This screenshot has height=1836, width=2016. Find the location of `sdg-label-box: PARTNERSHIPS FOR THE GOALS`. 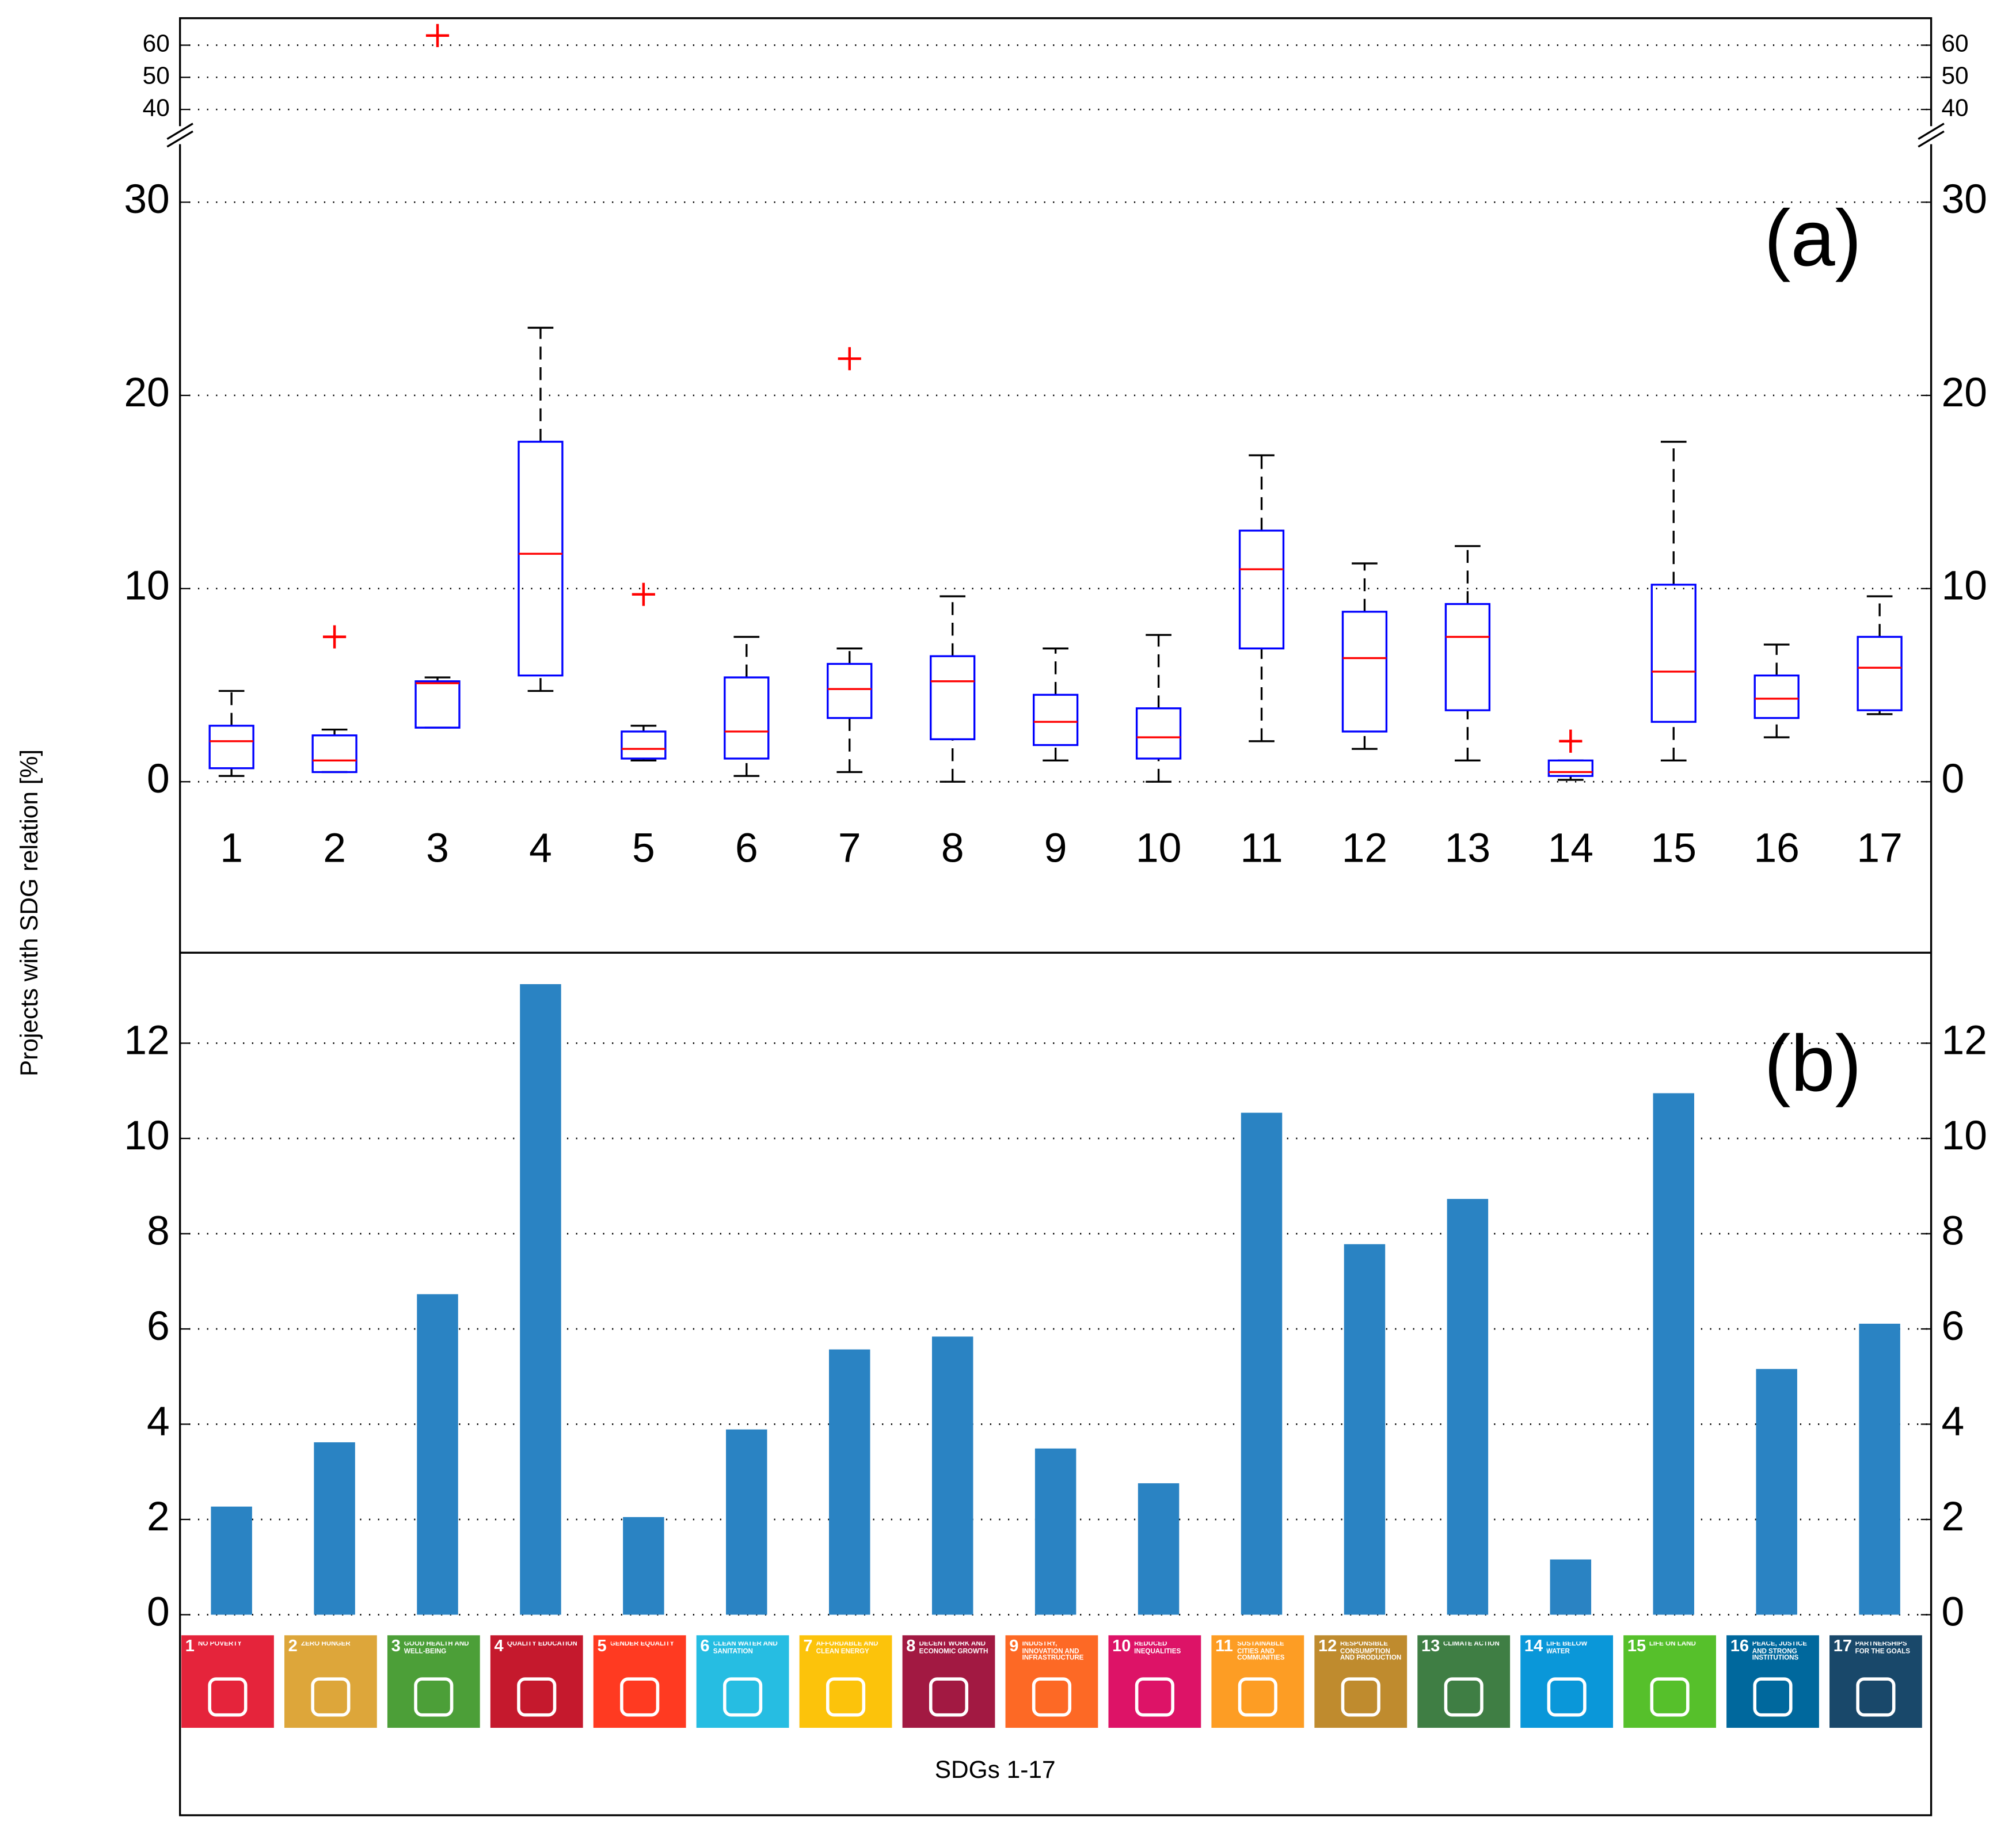

sdg-label-box: PARTNERSHIPS FOR THE GOALS is located at coordinates (1883, 1648).